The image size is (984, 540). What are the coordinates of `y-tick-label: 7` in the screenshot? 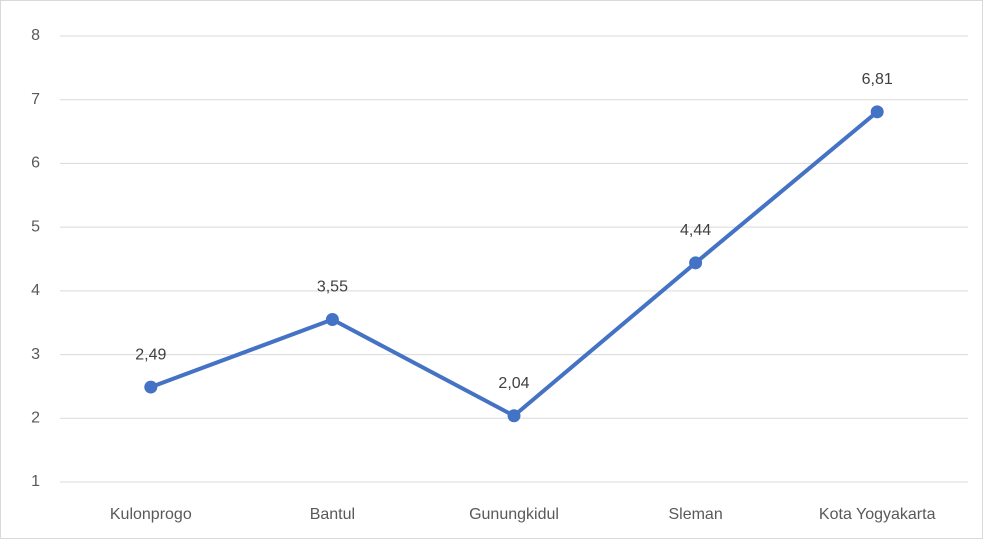 It's located at (35, 99).